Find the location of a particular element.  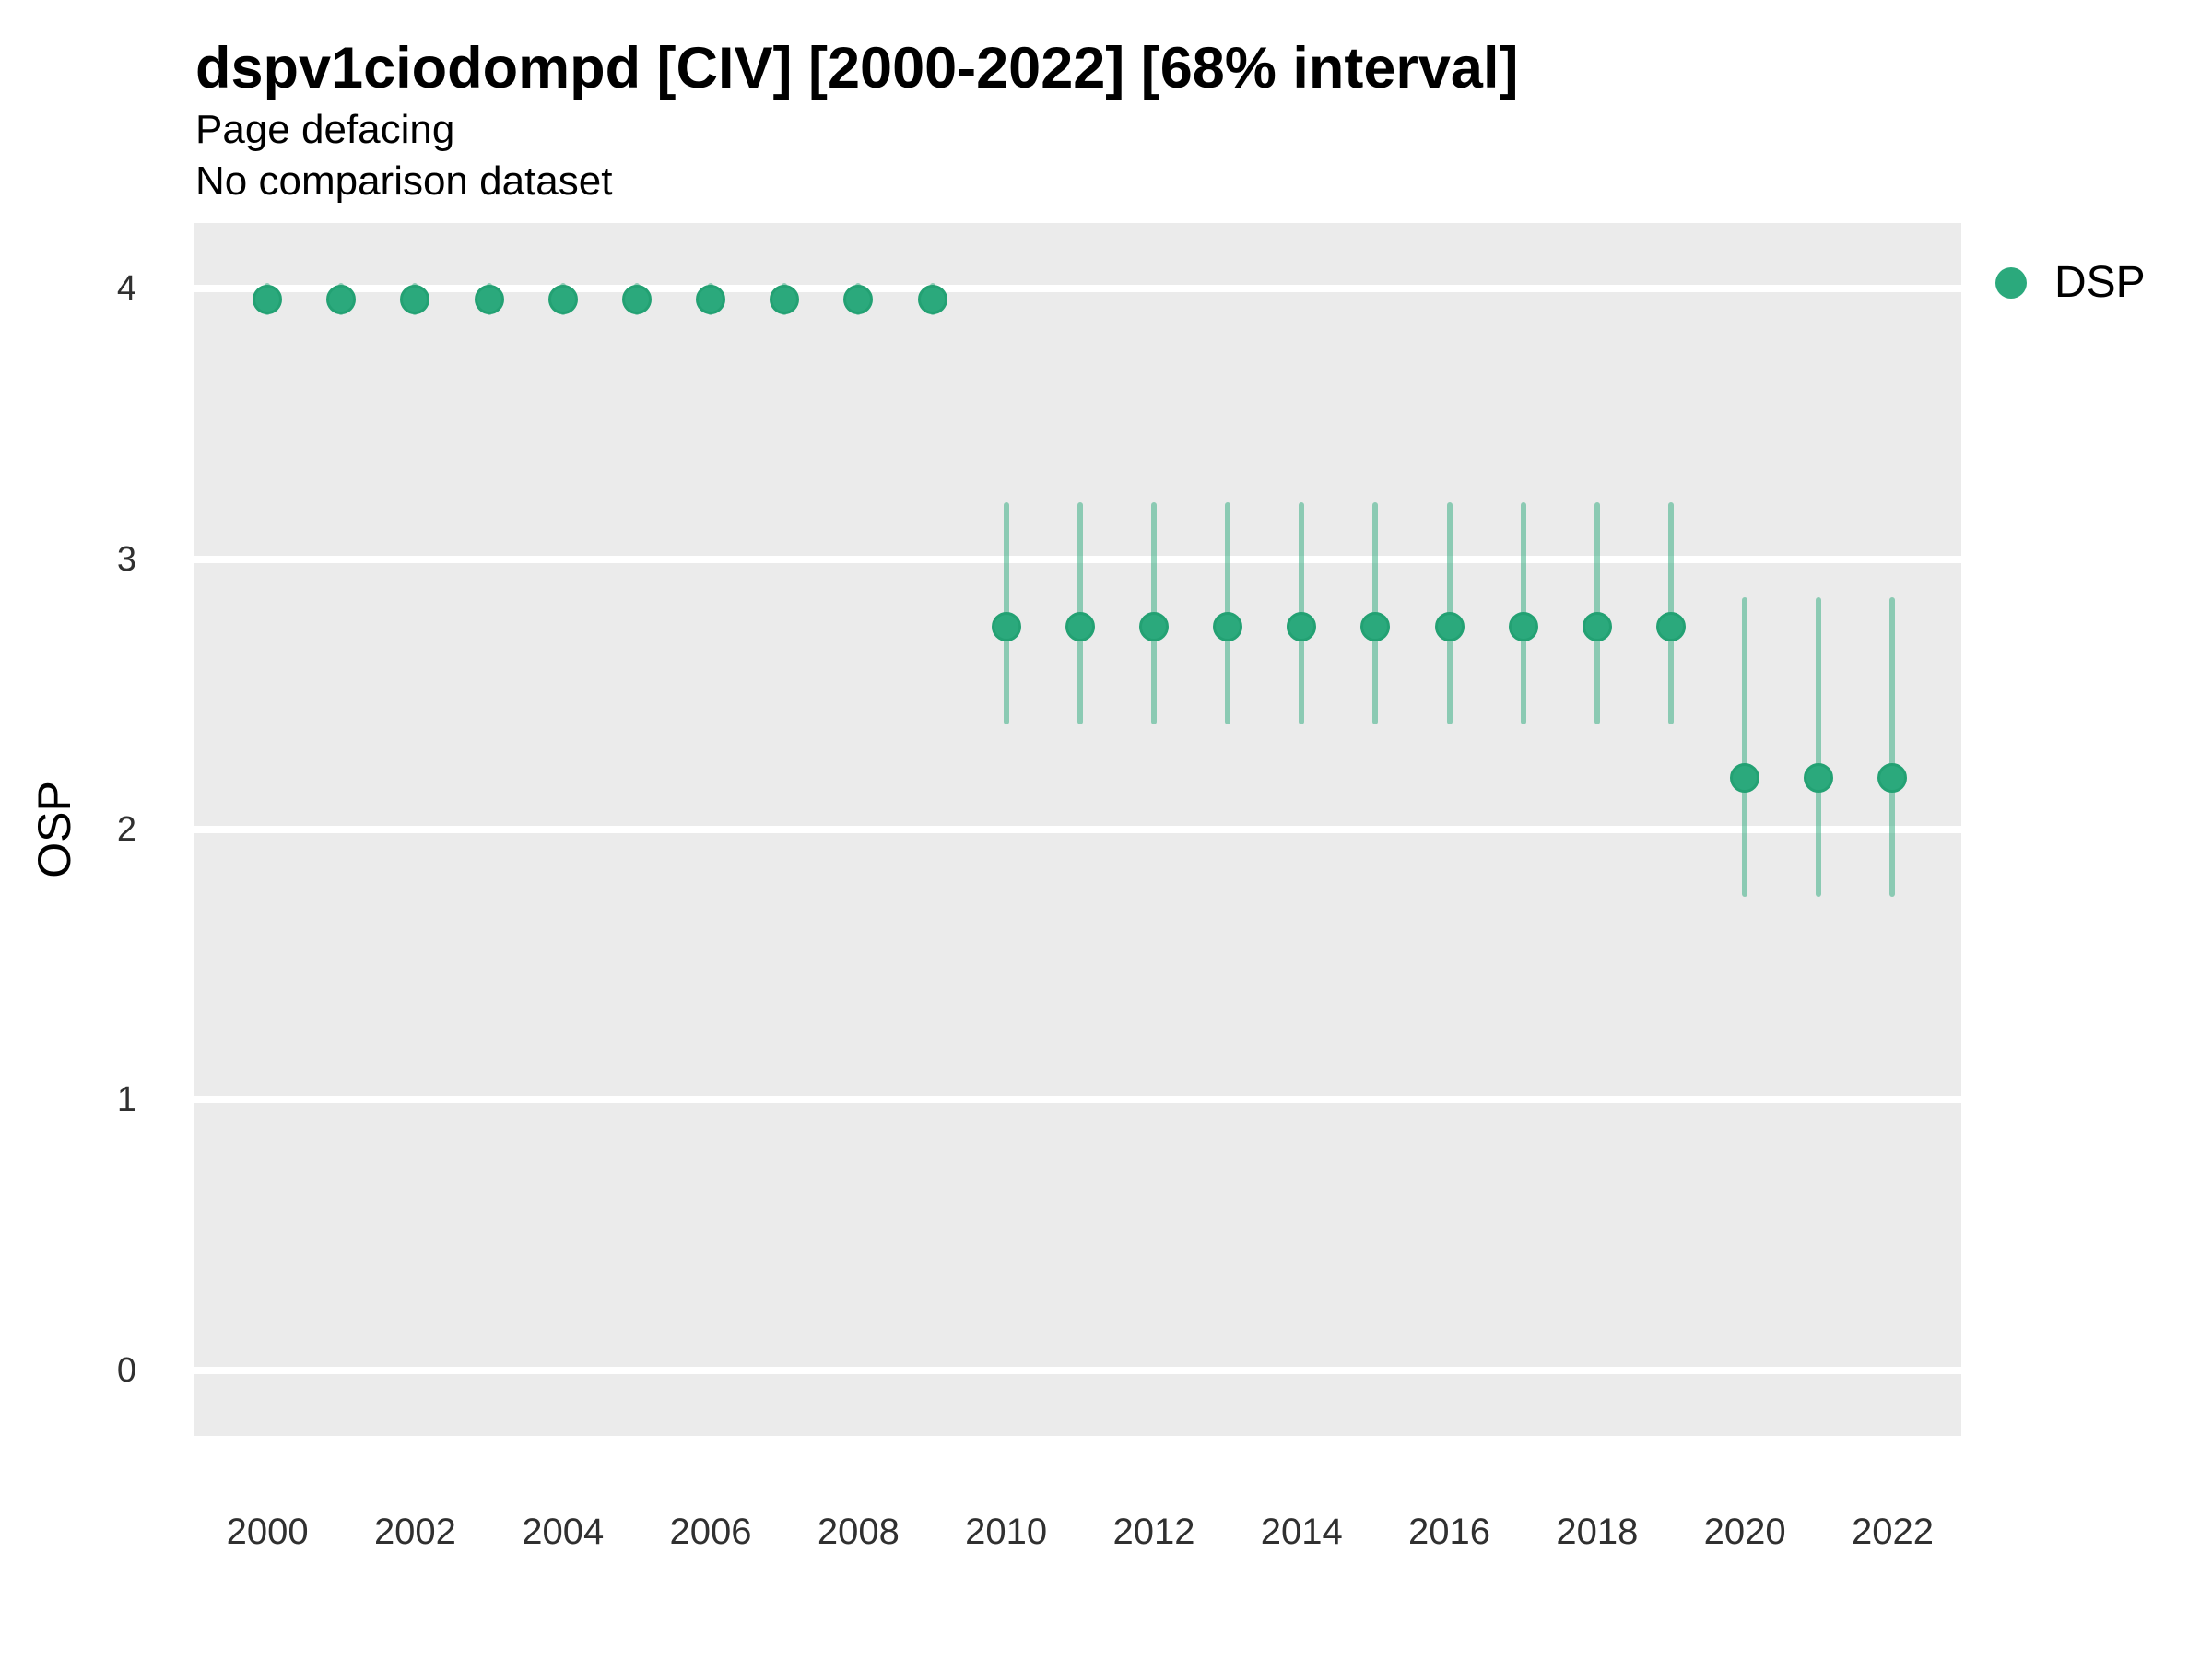

data-point-2004 is located at coordinates (562, 299).